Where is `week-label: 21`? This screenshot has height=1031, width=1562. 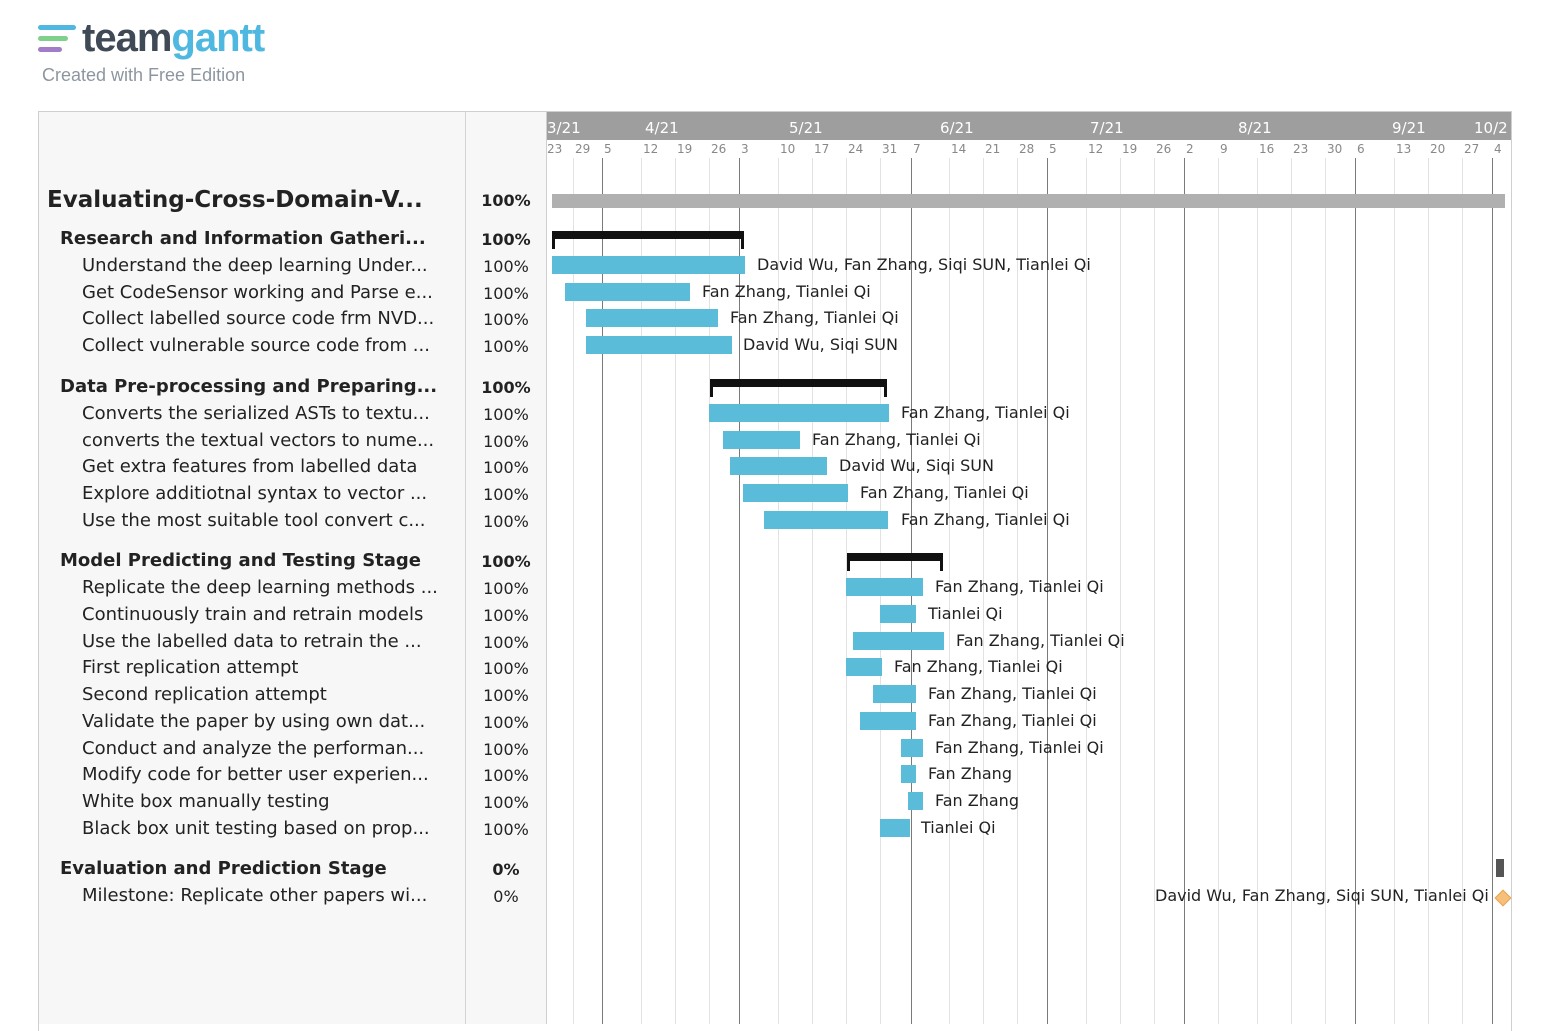 week-label: 21 is located at coordinates (993, 149).